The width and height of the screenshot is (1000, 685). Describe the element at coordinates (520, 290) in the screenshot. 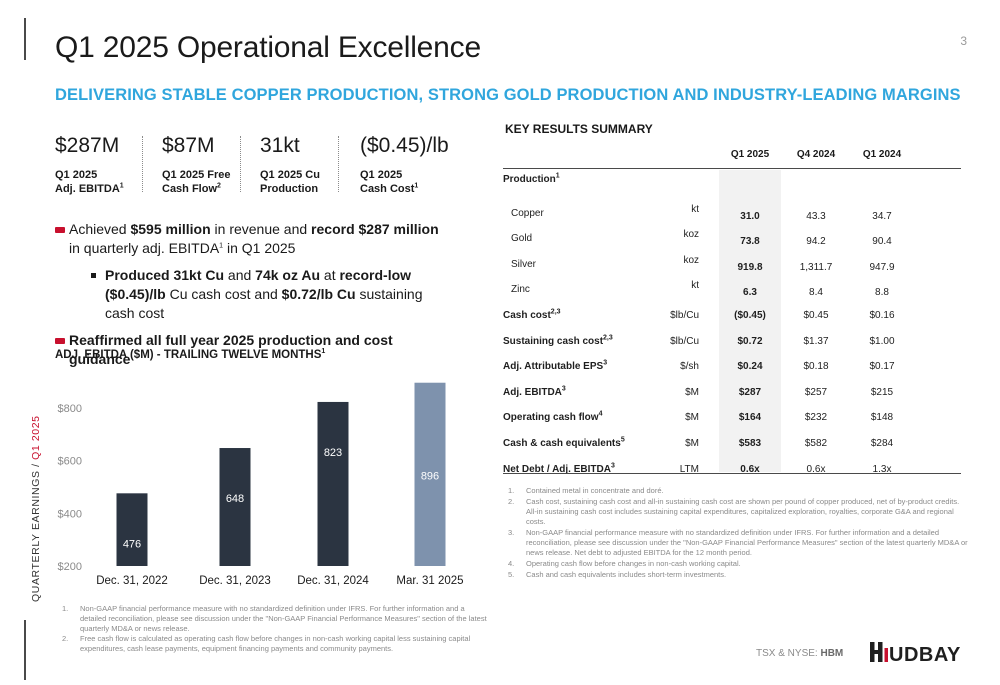

I see `row-label: Zinc` at that location.